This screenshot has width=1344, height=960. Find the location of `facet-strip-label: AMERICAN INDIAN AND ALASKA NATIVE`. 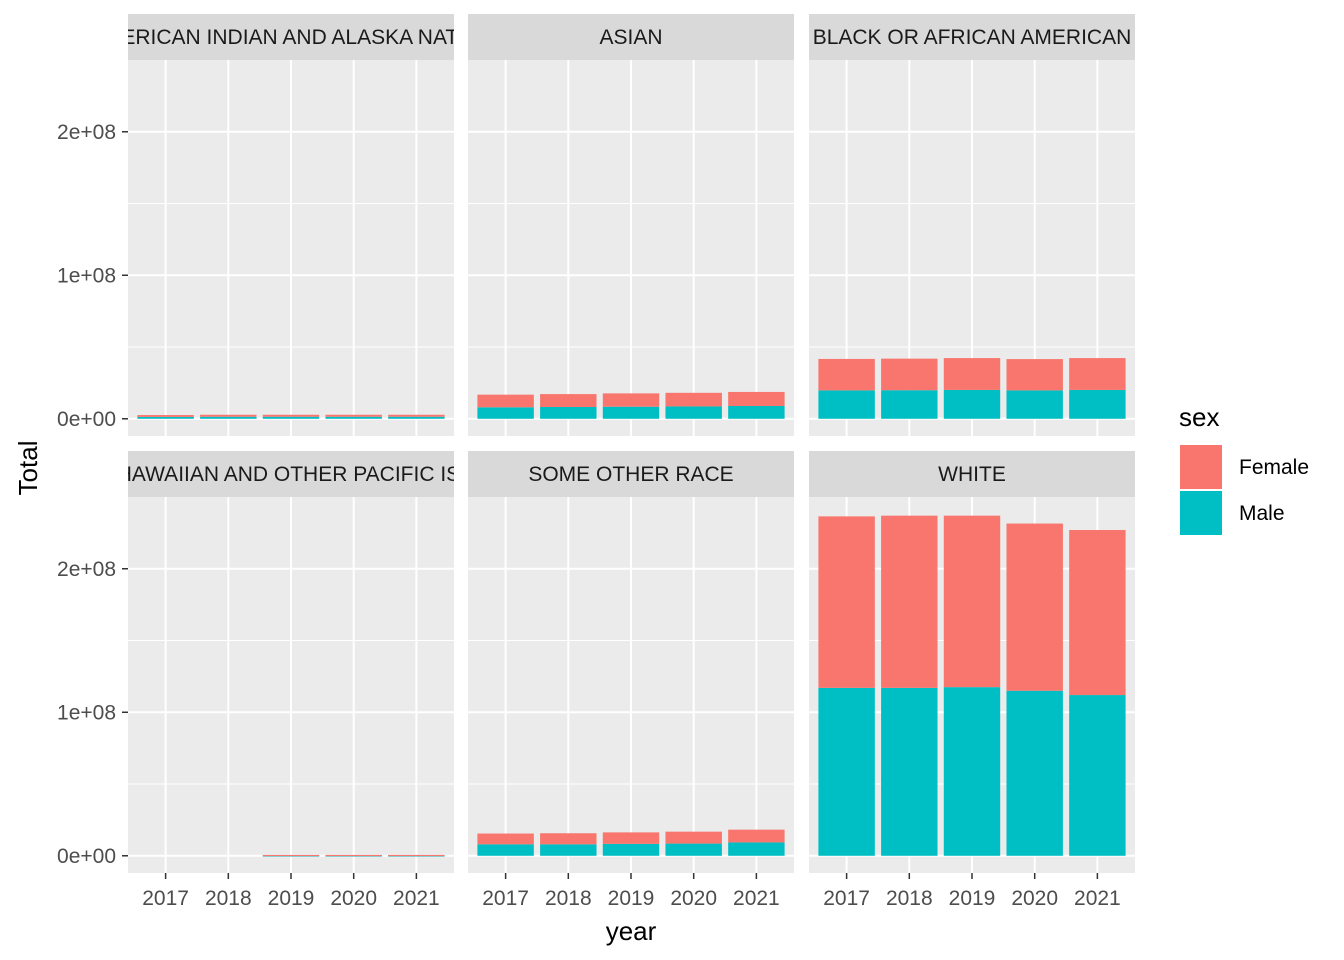

facet-strip-label: AMERICAN INDIAN AND ALASKA NATIVE is located at coordinates (291, 37).